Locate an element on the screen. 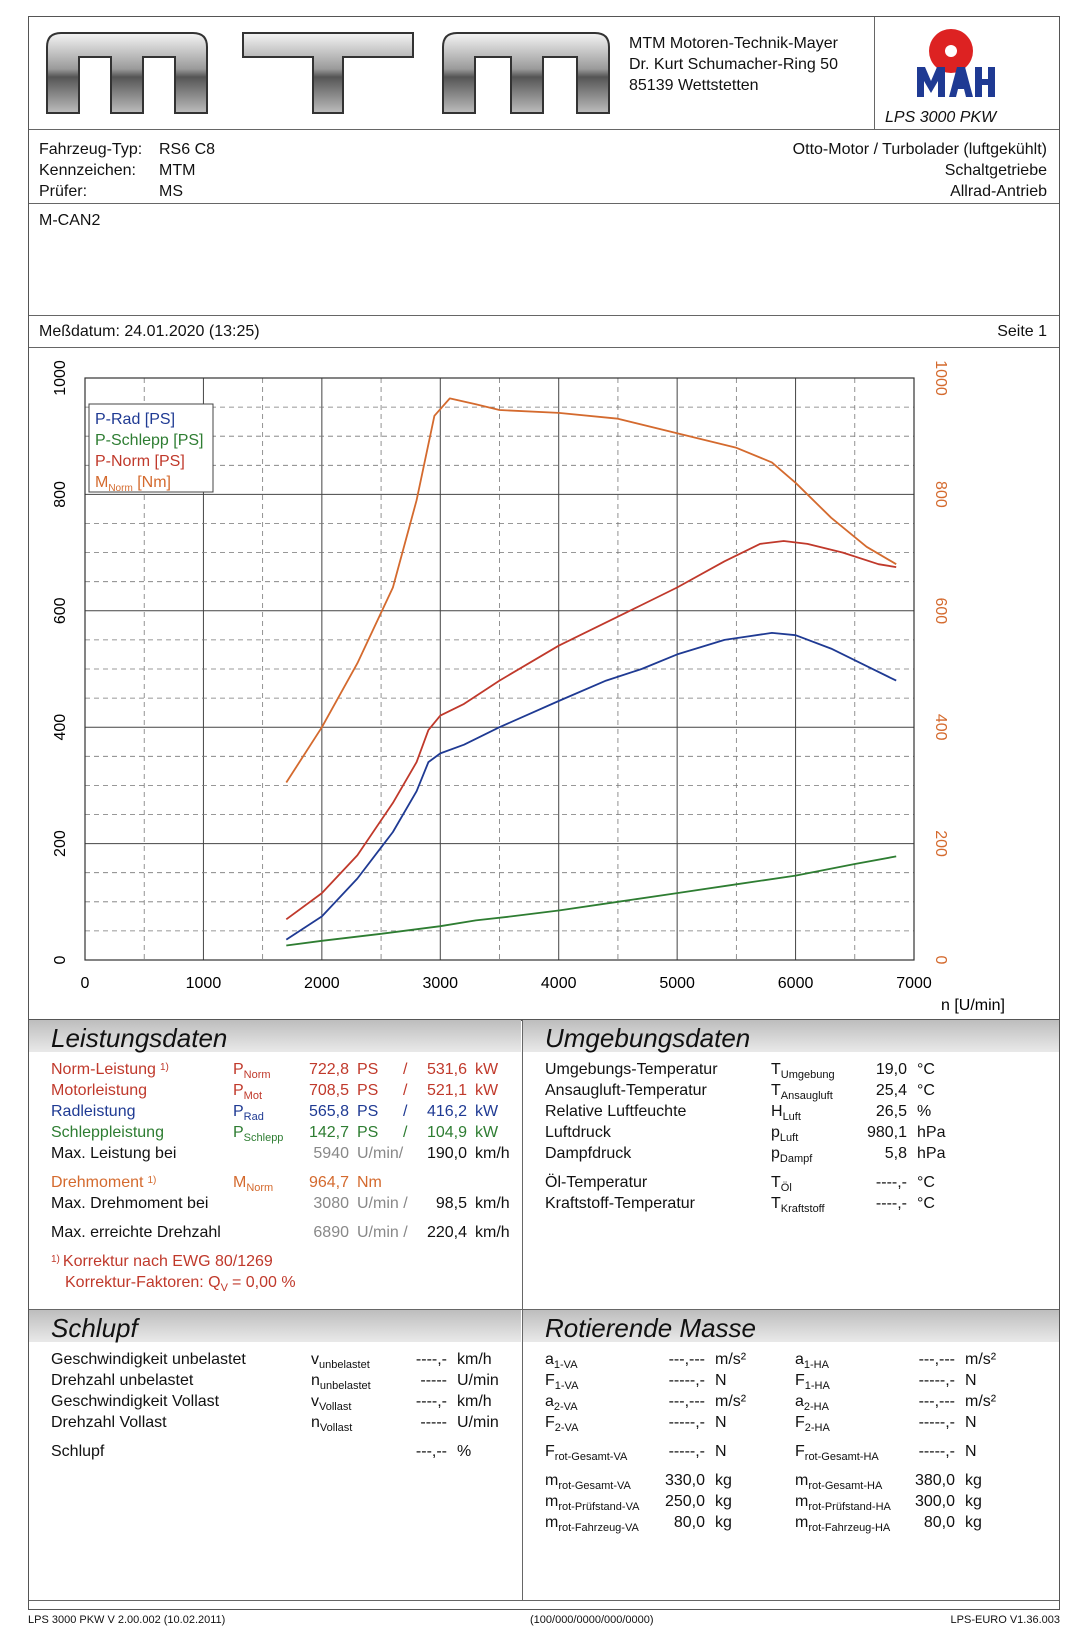 This screenshot has height=1636, width=1080. vehicle-values: RS6 C8 MTM MS is located at coordinates (187, 170).